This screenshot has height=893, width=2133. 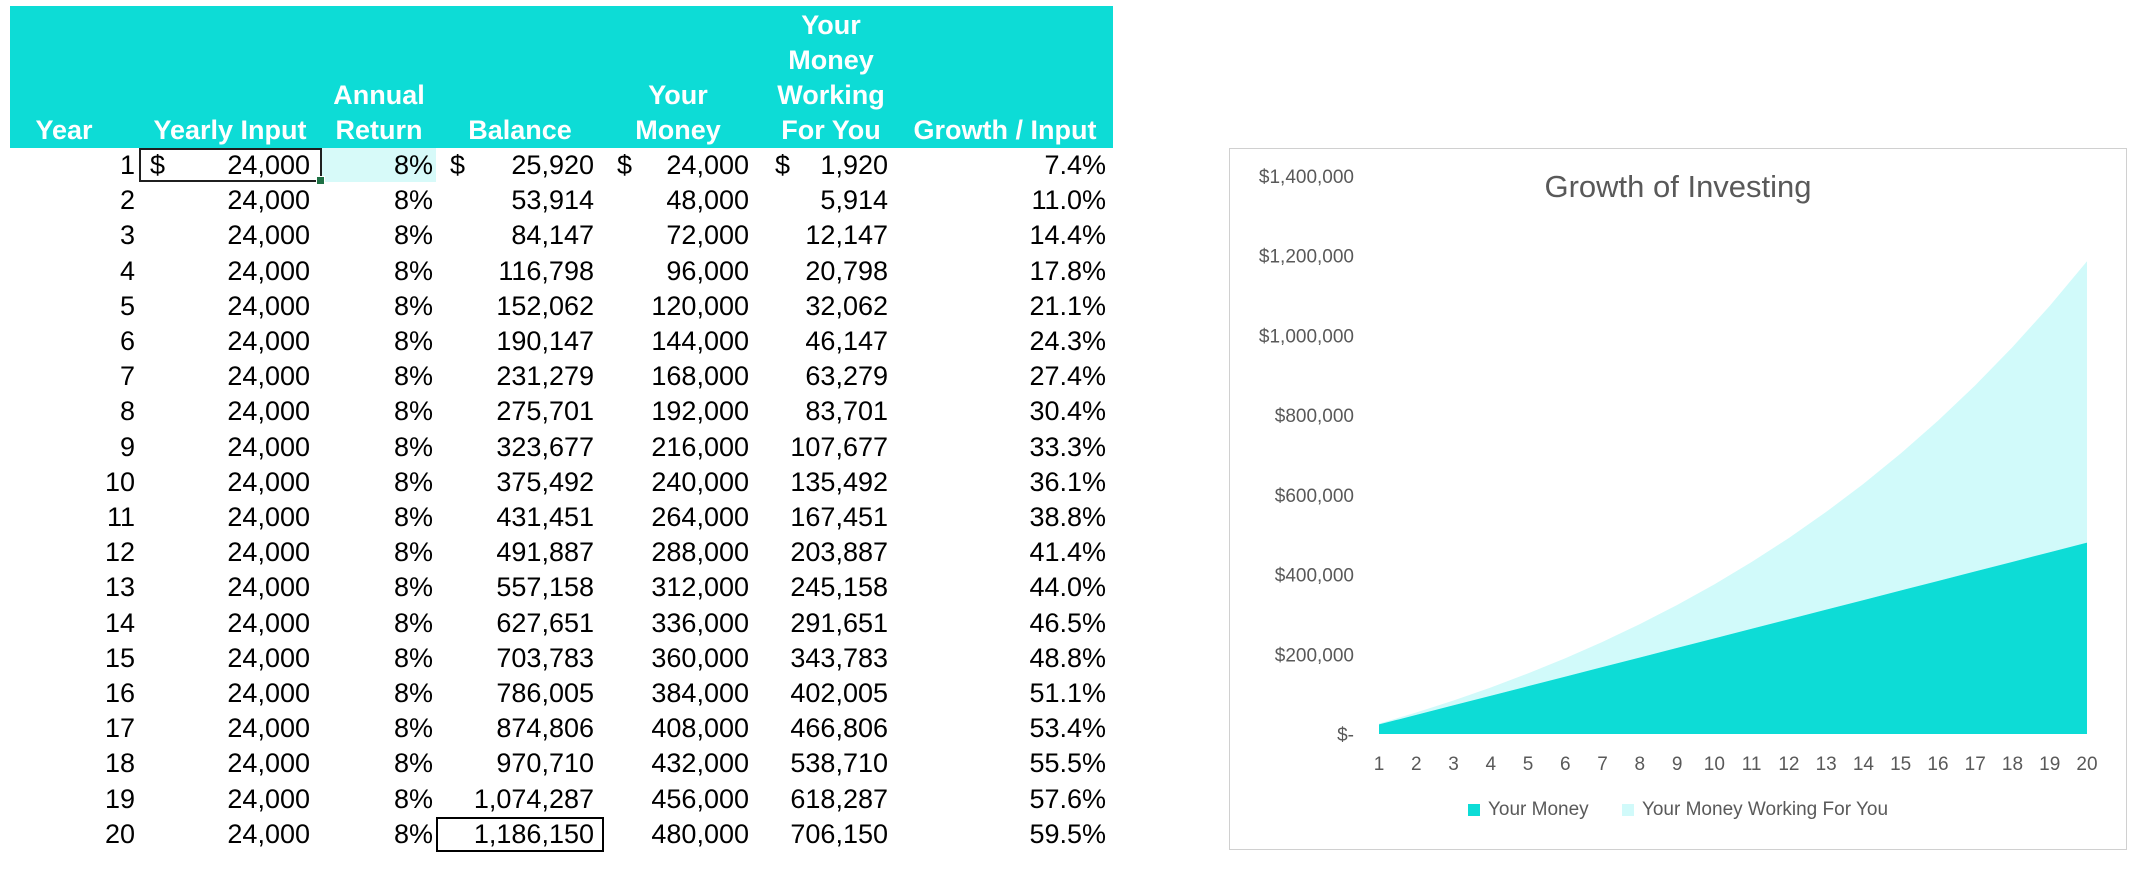 I want to click on cell-balance: 275,701, so click(x=545, y=411).